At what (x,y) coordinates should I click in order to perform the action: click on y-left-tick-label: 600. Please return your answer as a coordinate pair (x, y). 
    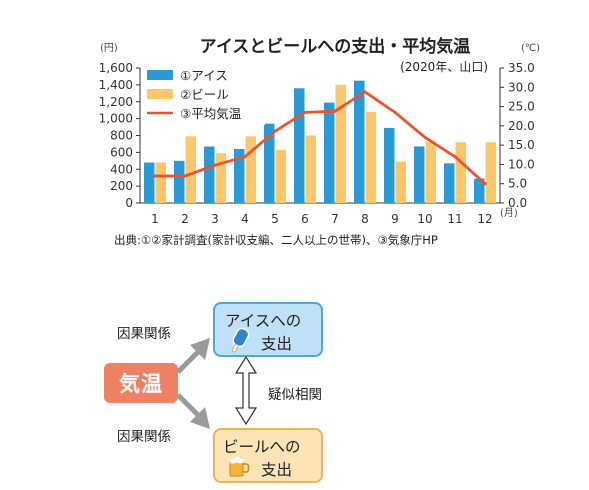
    Looking at the image, I should click on (121, 152).